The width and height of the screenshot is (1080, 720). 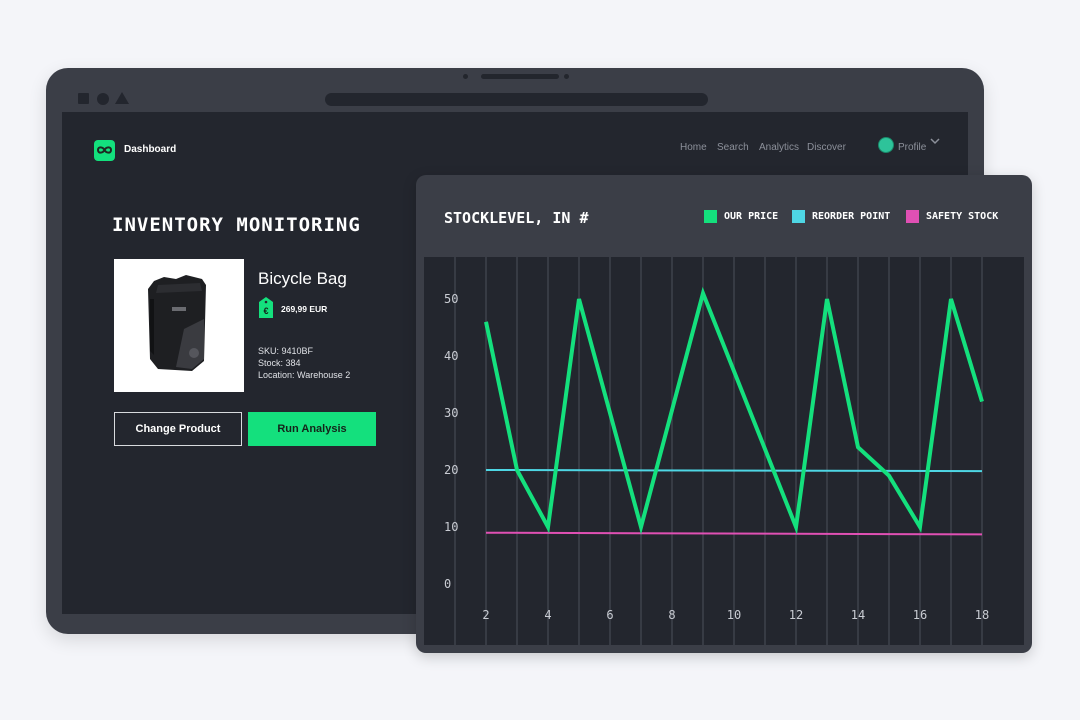 What do you see at coordinates (178, 429) in the screenshot?
I see `change-product-button: Change Product` at bounding box center [178, 429].